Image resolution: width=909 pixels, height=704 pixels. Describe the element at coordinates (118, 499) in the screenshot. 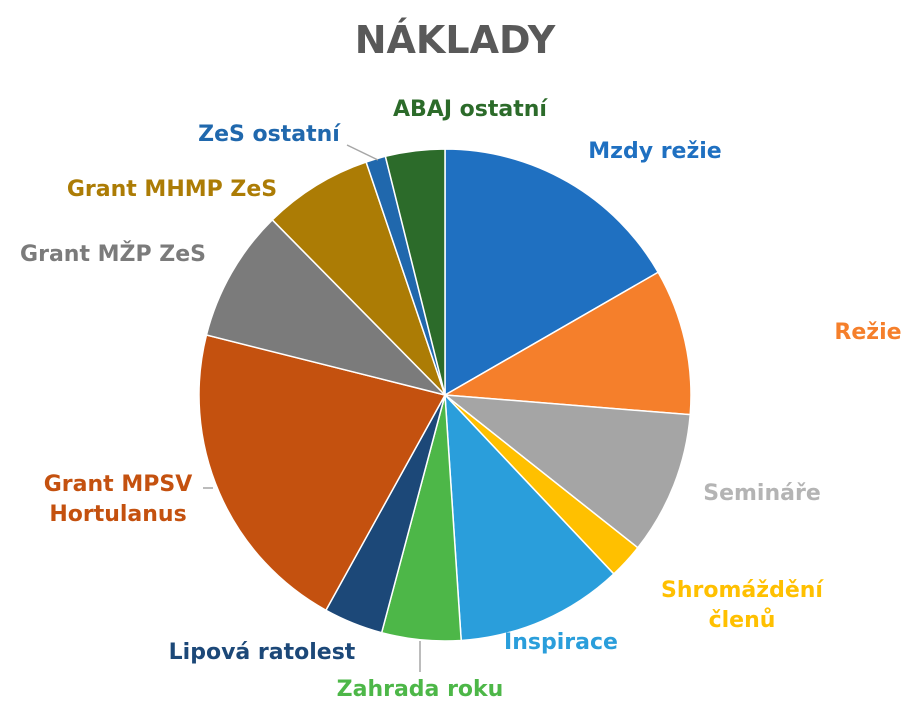

I see `slice-label: Grant MPSV Hortulanus` at that location.